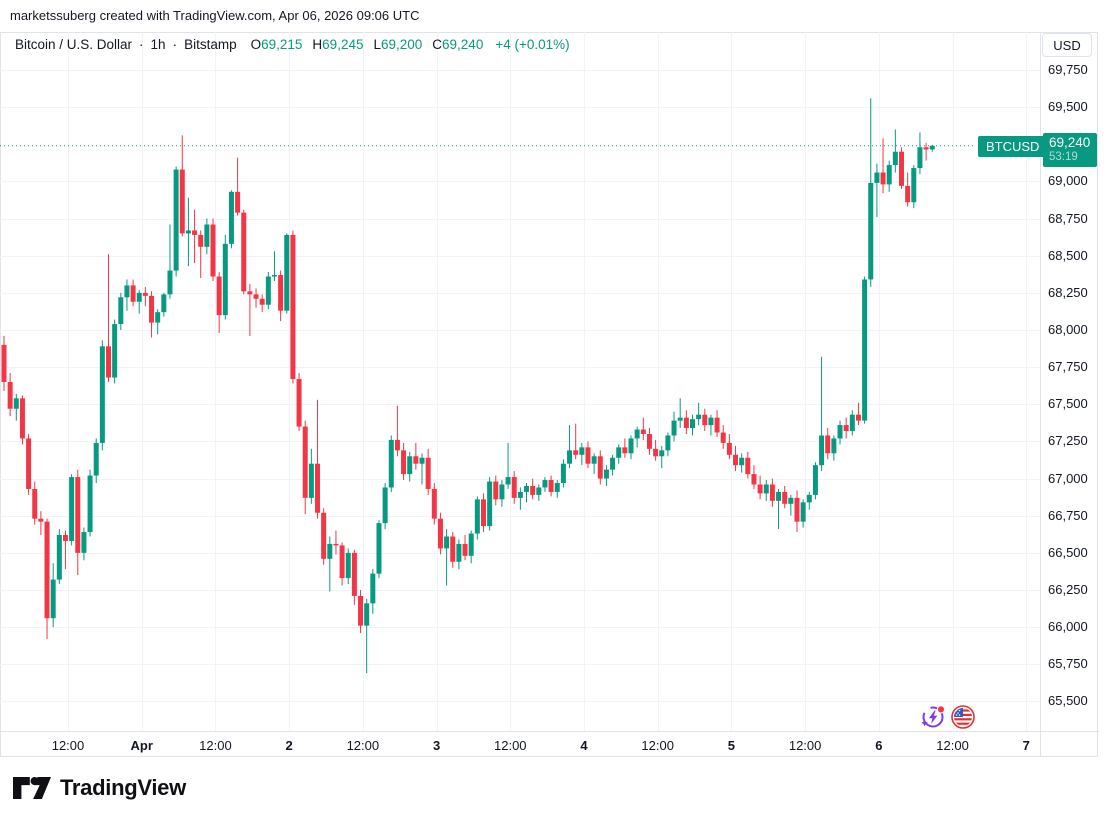 The image size is (1107, 818). What do you see at coordinates (1068, 107) in the screenshot?
I see `price-tick-label: 69,500` at bounding box center [1068, 107].